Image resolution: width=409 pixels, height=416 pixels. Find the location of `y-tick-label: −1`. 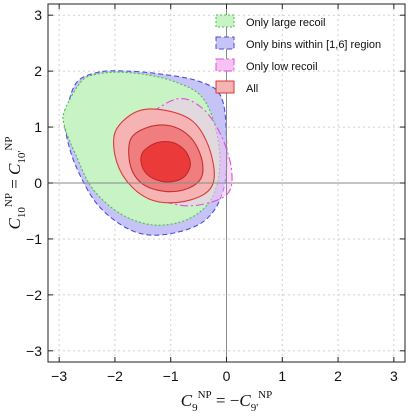

y-tick-label: −1 is located at coordinates (34, 239).